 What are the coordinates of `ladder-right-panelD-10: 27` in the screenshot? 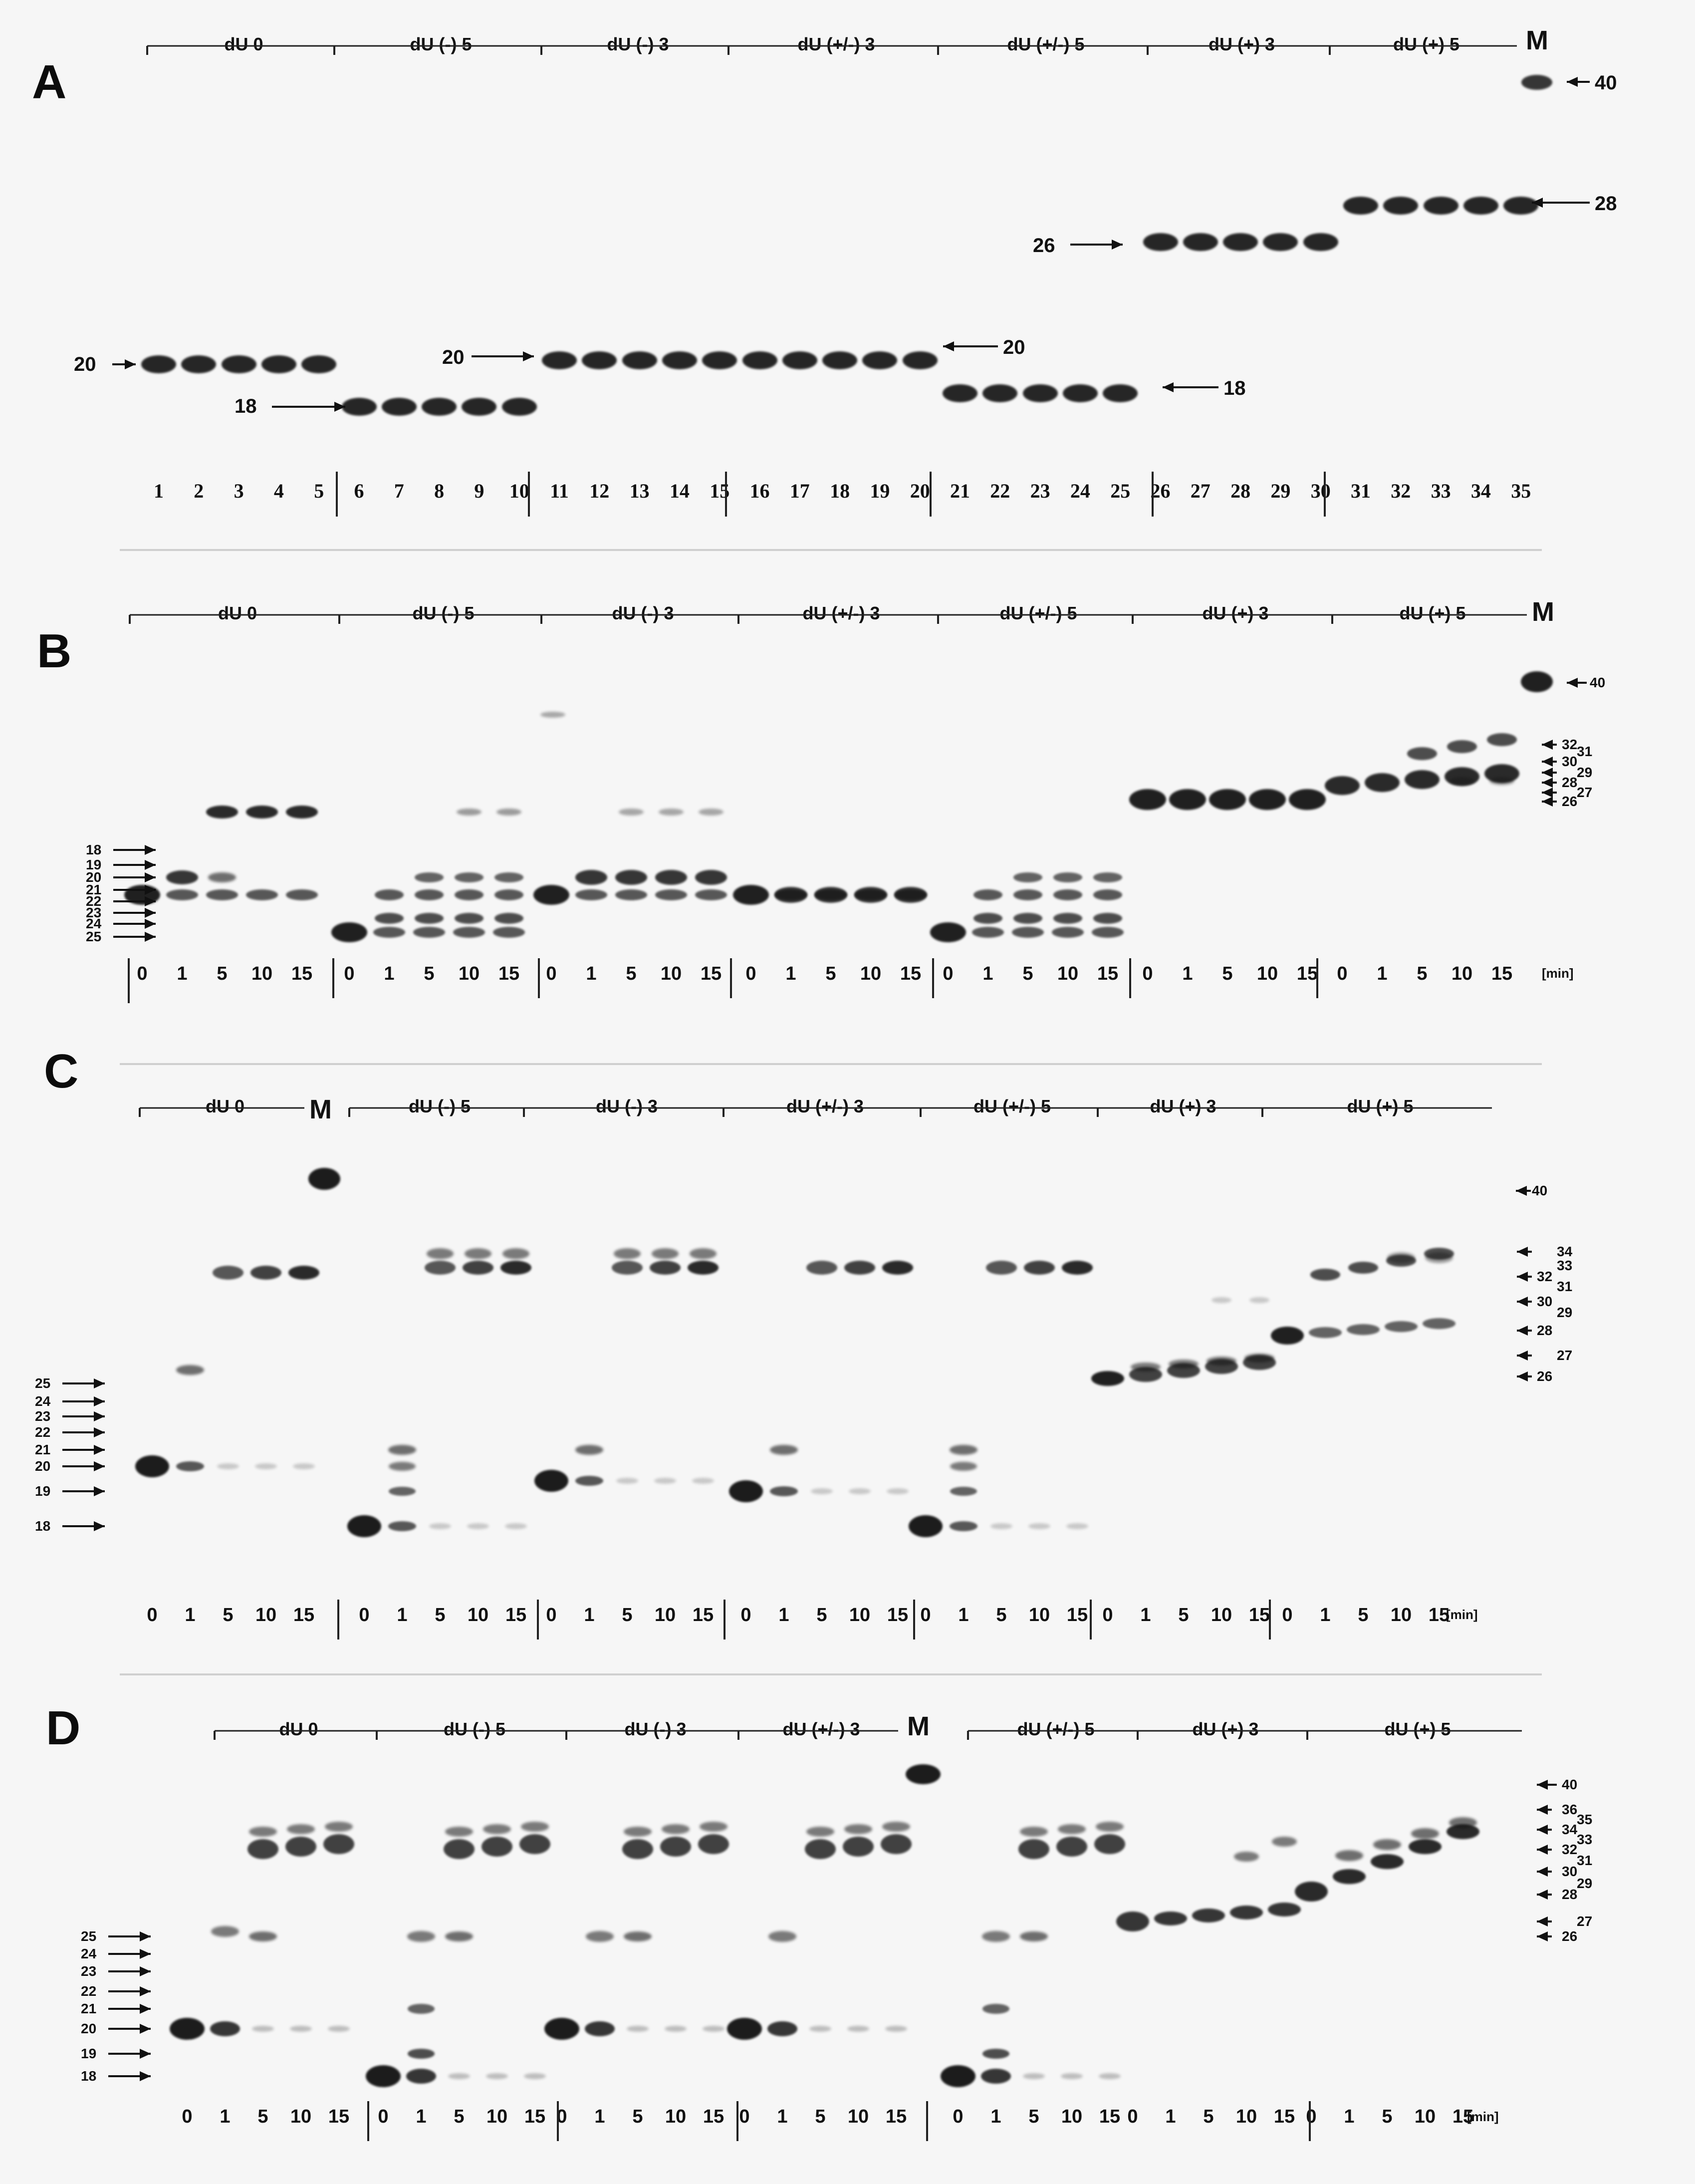 It's located at (1585, 1921).